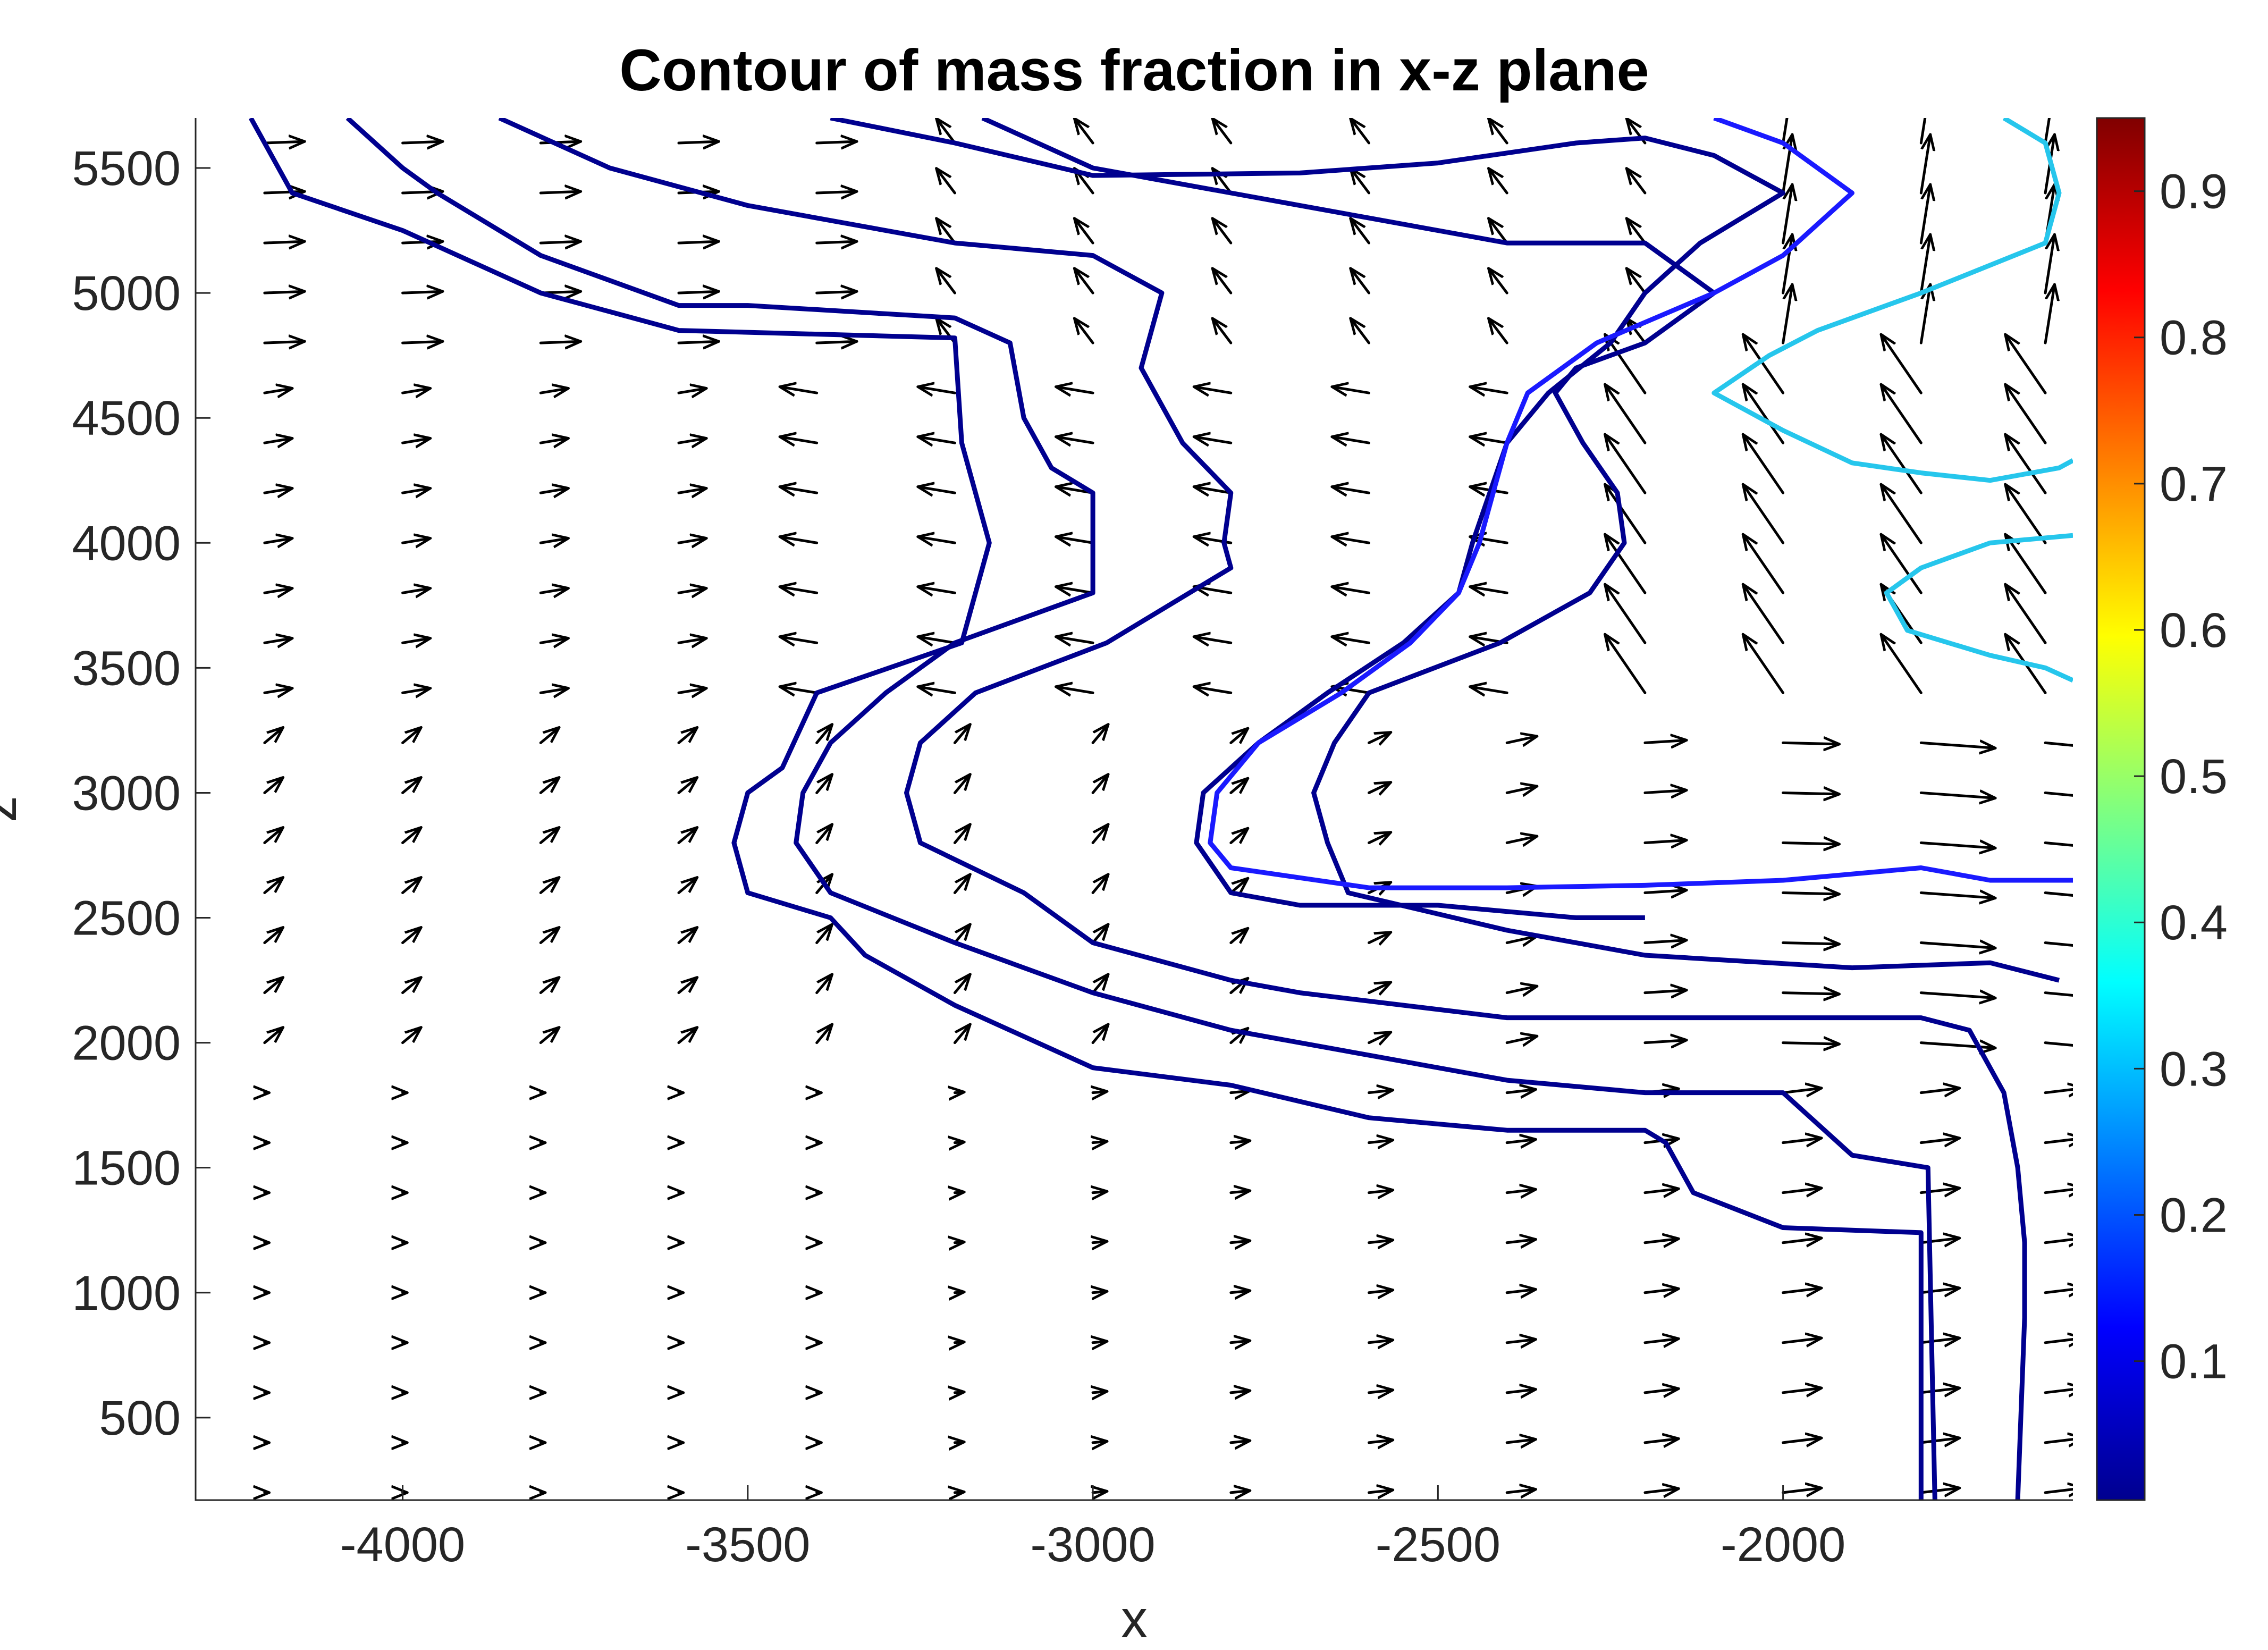 The width and height of the screenshot is (2268, 1650). What do you see at coordinates (127, 168) in the screenshot?
I see `y-tick-label: 5500` at bounding box center [127, 168].